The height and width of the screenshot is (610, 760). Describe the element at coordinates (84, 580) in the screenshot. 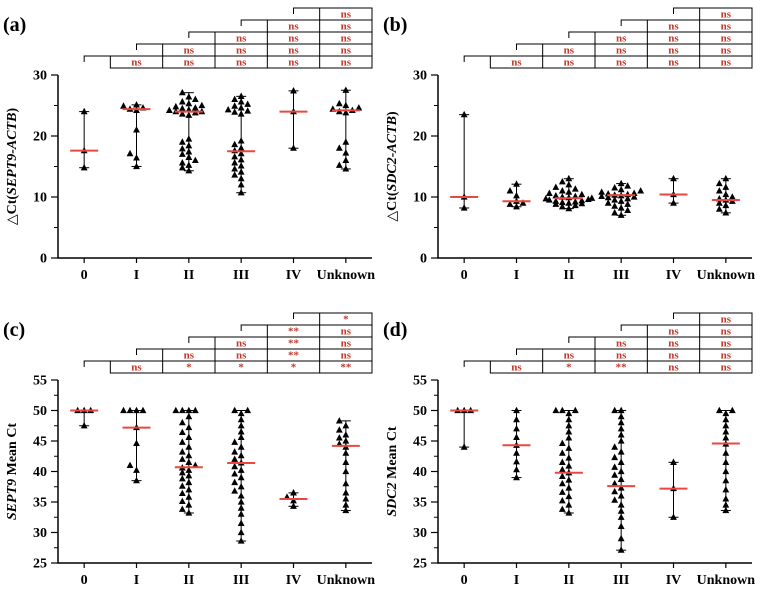

I see `x-category-label: 0` at that location.